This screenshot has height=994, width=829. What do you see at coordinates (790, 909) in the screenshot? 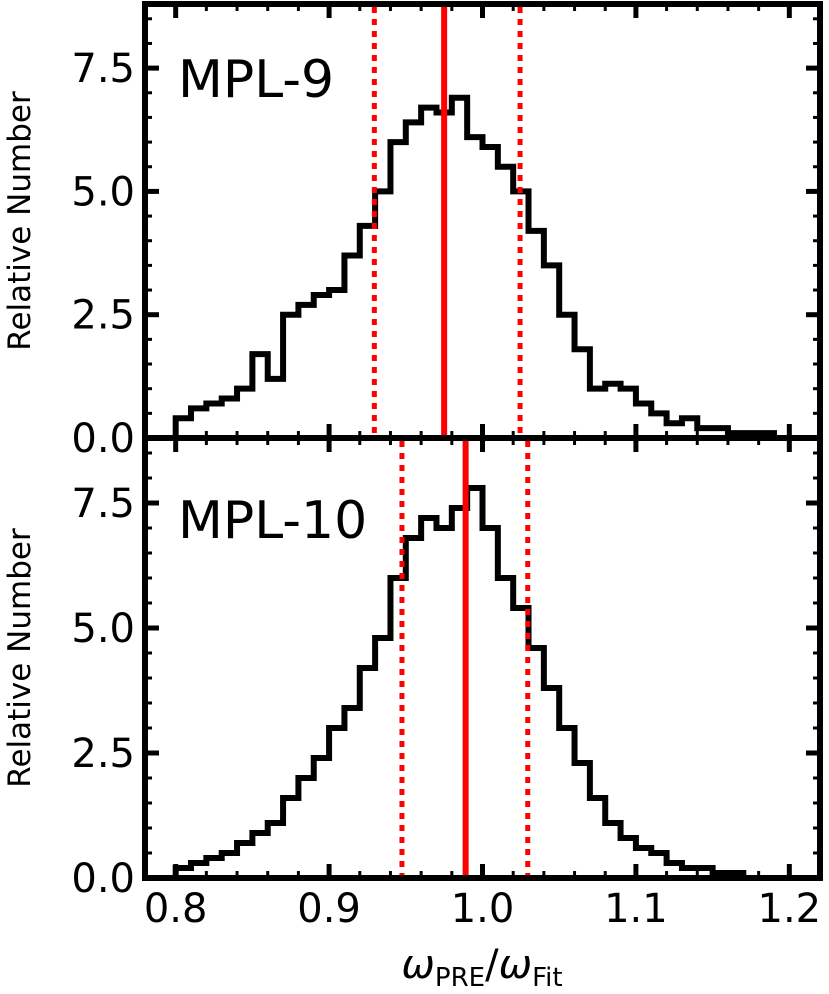
I see `x-tick-label-4: 1.2` at bounding box center [790, 909].